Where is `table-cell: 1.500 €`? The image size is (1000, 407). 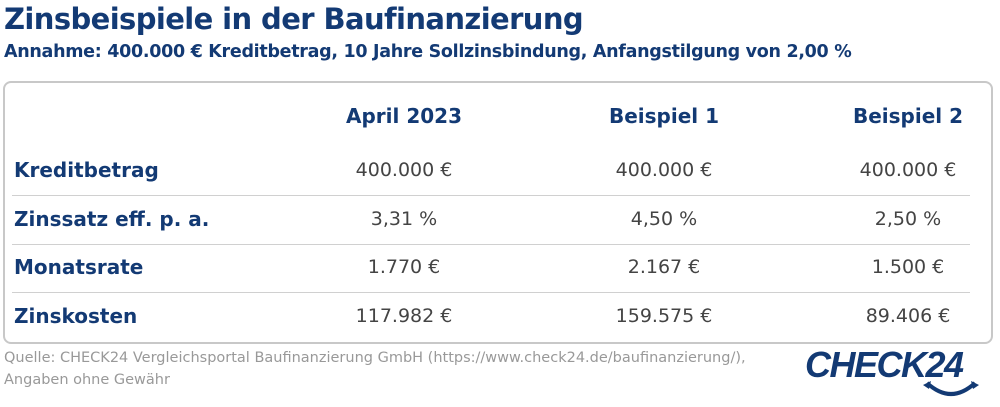
table-cell: 1.500 € is located at coordinates (908, 267).